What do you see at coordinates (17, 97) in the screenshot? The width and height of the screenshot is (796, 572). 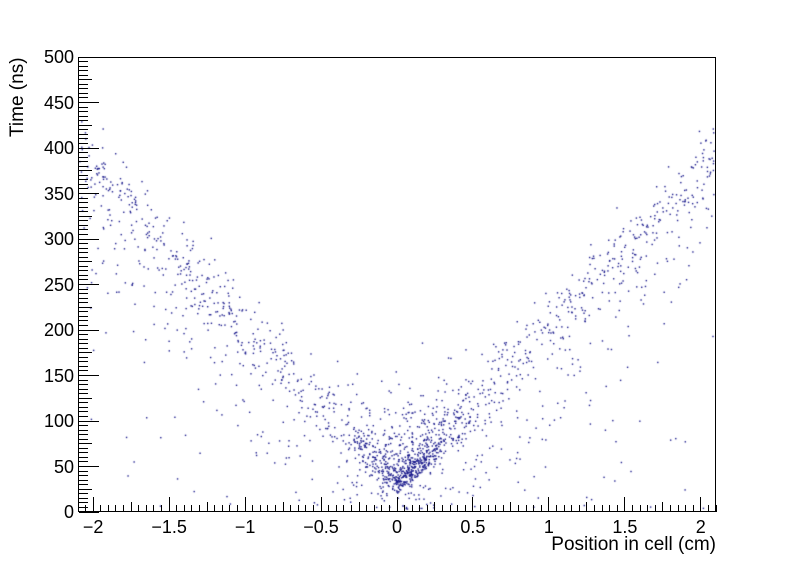 I see `y-axis-title: Time (ns)` at bounding box center [17, 97].